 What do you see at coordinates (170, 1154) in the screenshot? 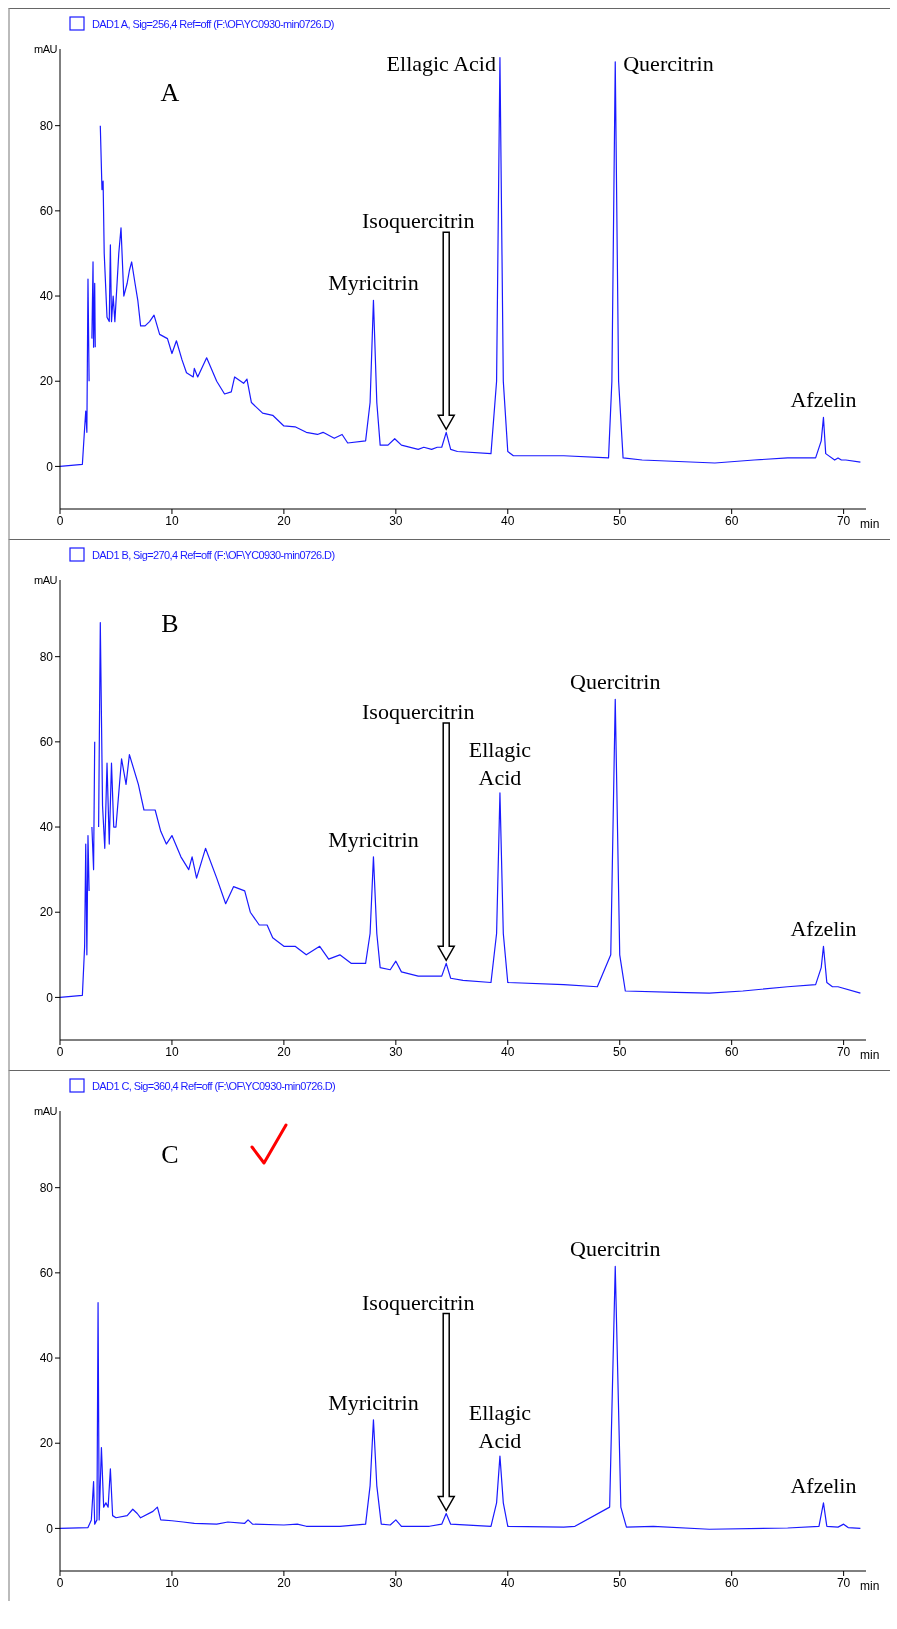
I see `text: C` at bounding box center [170, 1154].